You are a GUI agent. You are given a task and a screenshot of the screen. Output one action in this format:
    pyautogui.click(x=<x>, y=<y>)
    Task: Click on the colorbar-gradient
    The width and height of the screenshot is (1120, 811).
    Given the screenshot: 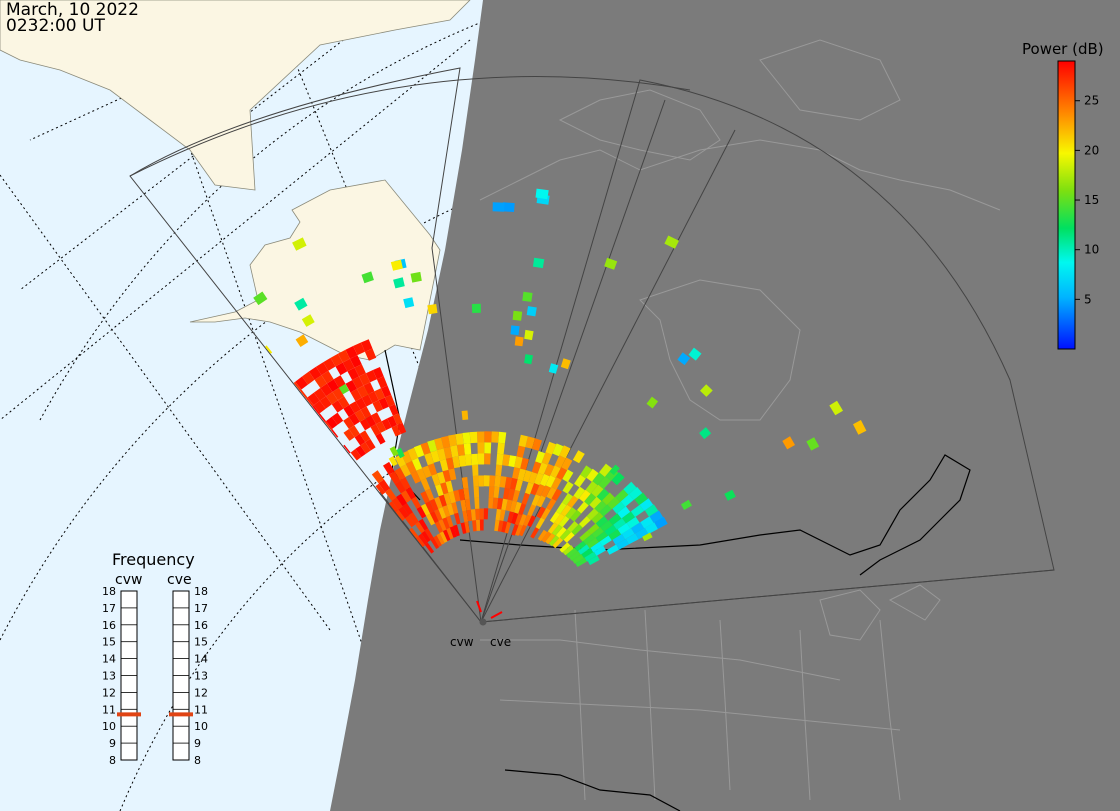 What is the action you would take?
    pyautogui.click(x=1066, y=205)
    